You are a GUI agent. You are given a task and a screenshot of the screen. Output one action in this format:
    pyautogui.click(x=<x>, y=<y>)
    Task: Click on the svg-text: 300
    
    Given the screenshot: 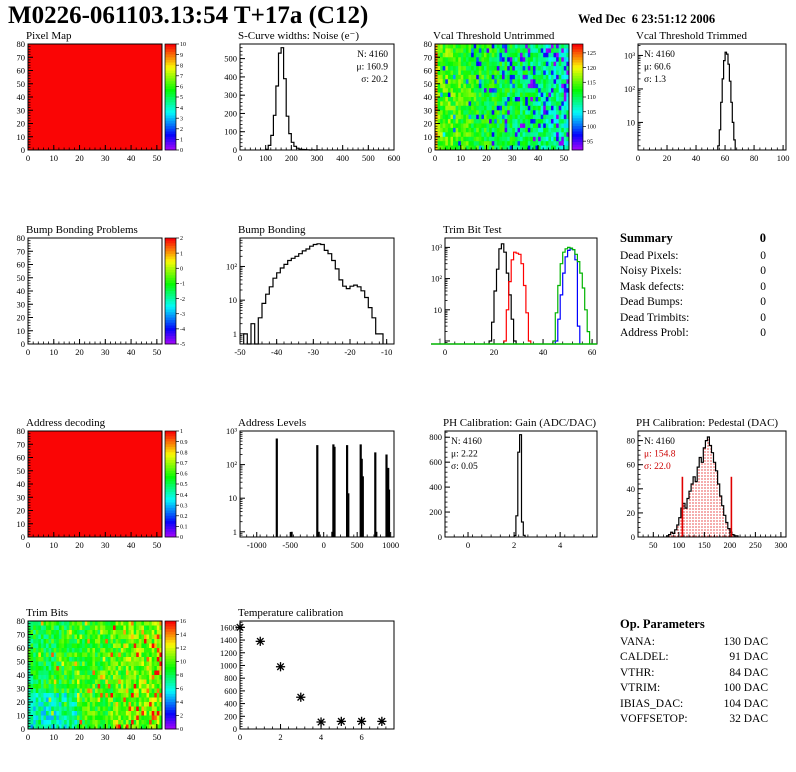 What is the action you would take?
    pyautogui.click(x=781, y=545)
    